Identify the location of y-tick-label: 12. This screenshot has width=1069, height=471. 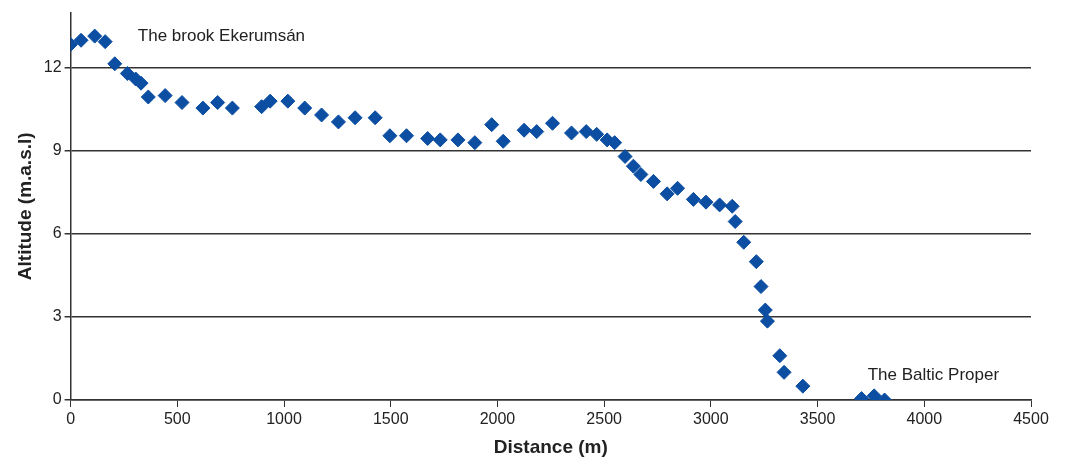
(52, 67).